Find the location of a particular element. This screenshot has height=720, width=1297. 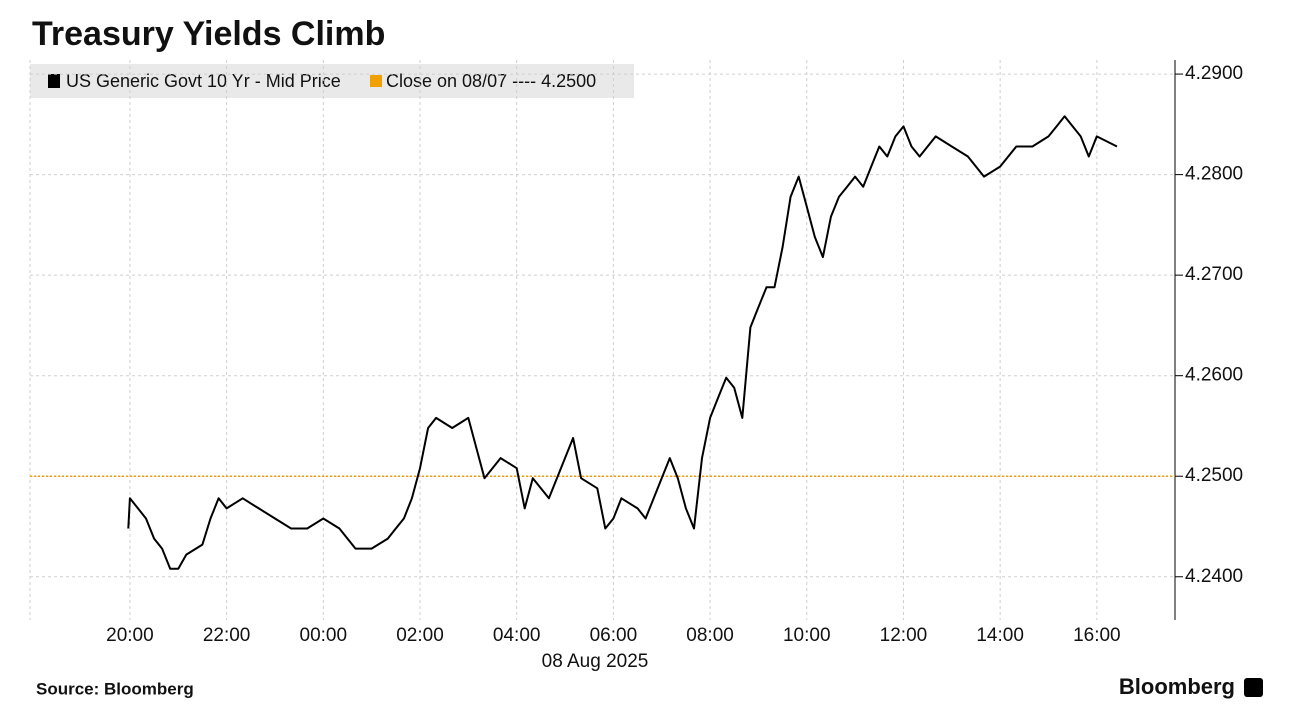

legend-box is located at coordinates (332, 81).